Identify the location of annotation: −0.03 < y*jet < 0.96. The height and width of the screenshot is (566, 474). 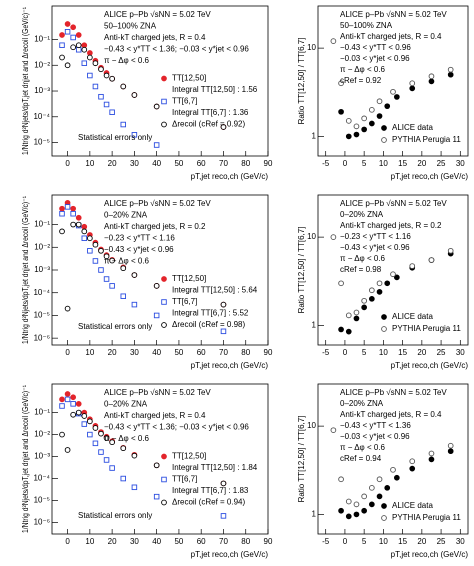
(375, 58).